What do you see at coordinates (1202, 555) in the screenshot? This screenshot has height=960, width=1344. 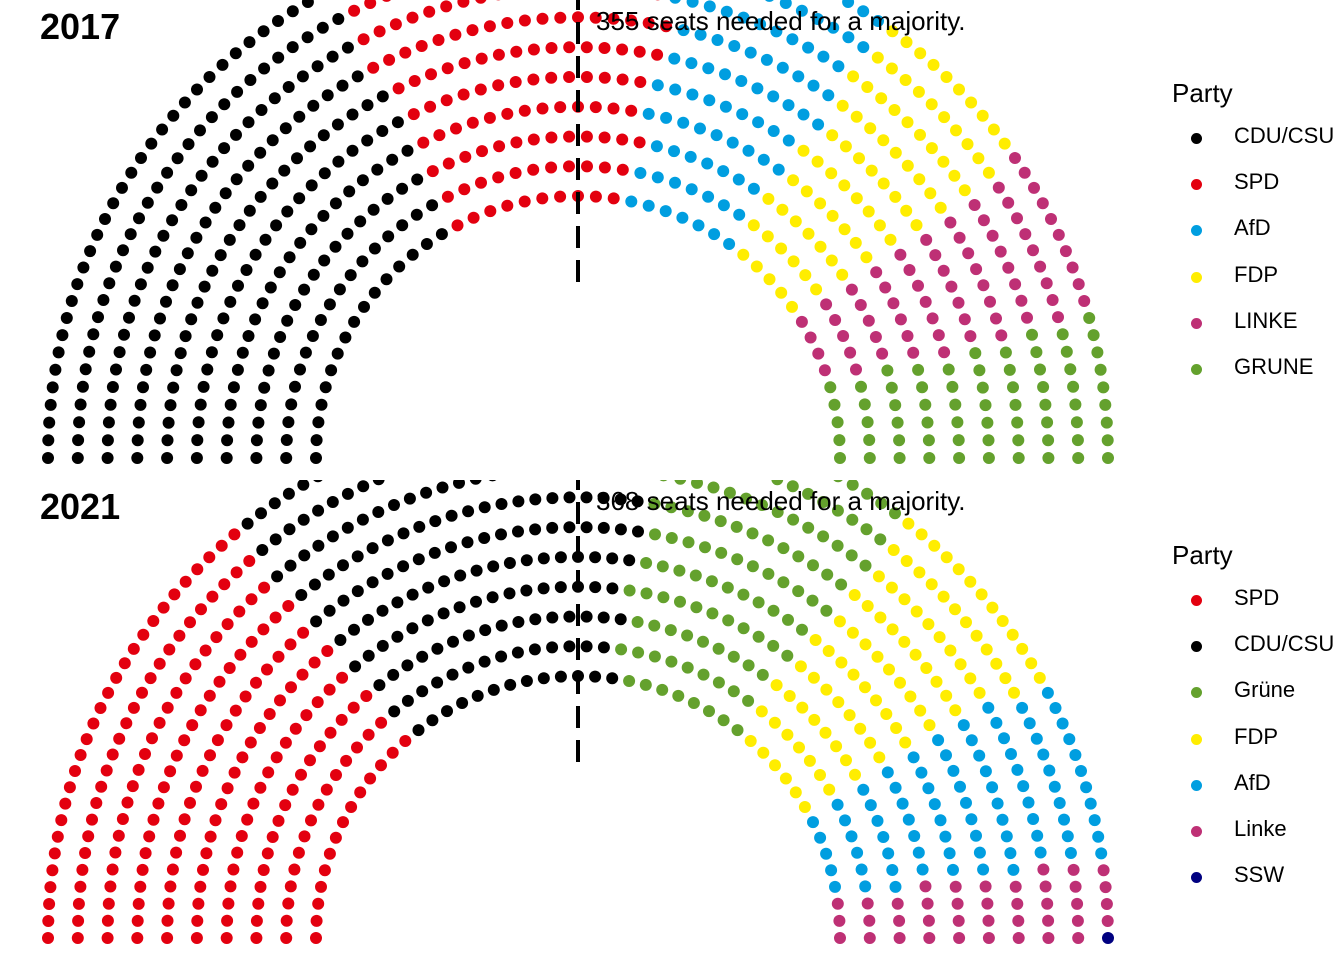 I see `legend-title: Party` at bounding box center [1202, 555].